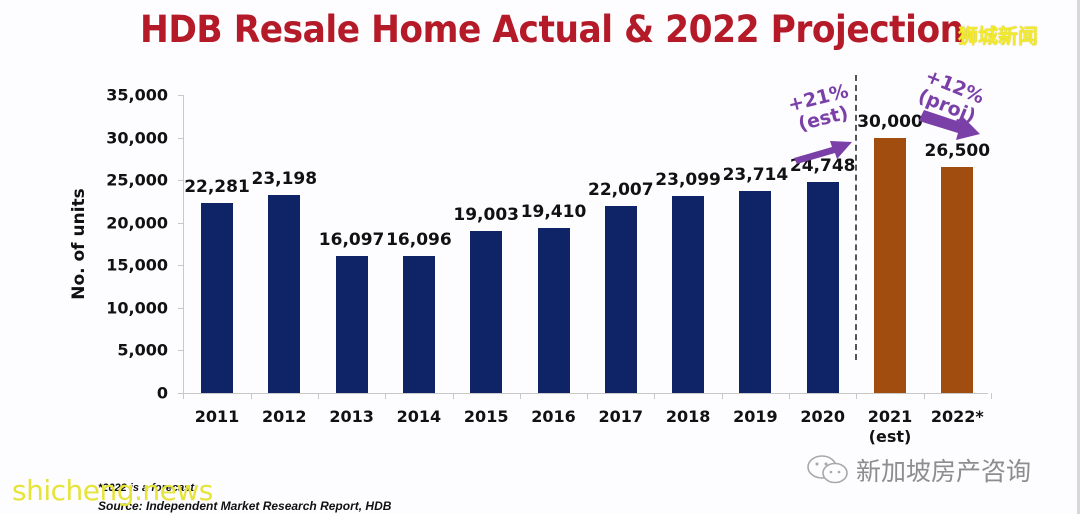 The height and width of the screenshot is (514, 1080). Describe the element at coordinates (688, 180) in the screenshot. I see `bar-value-label: 23,099` at that location.